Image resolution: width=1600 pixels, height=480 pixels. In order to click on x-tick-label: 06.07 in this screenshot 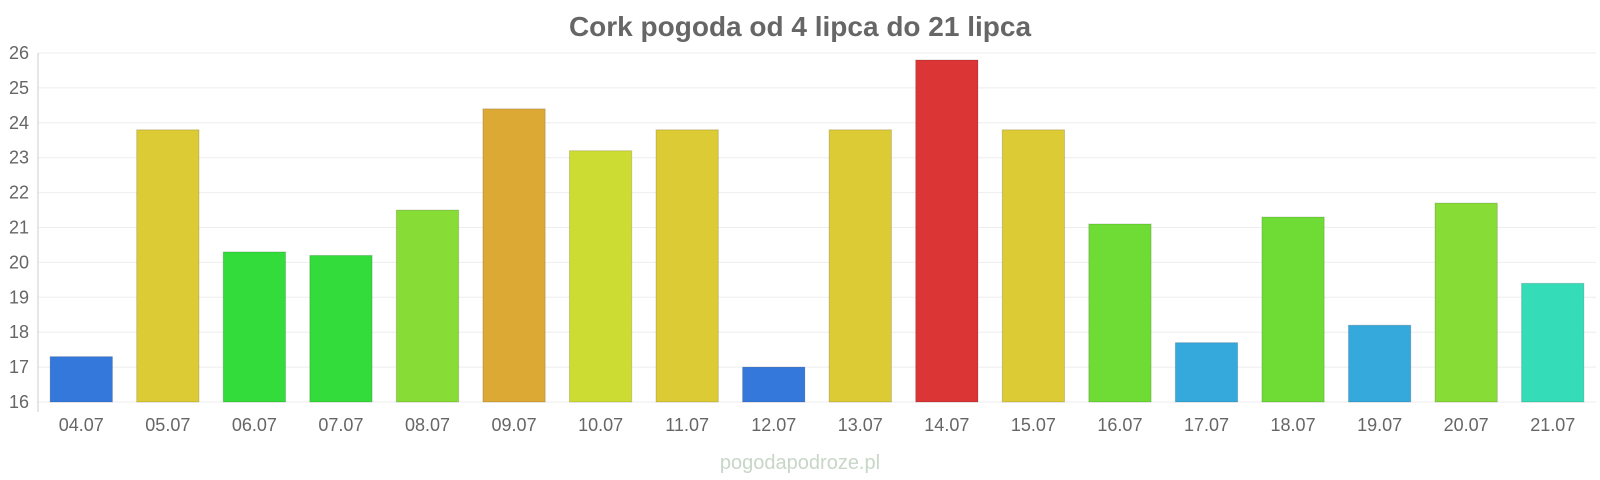, I will do `click(254, 425)`.